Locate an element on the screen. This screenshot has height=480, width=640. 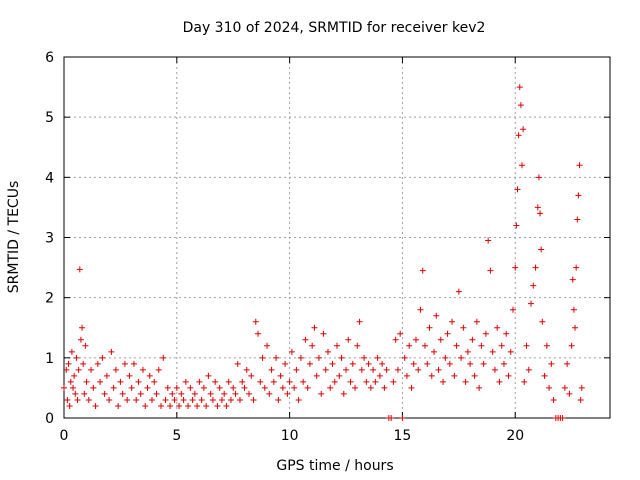
x-tick-label: 15 is located at coordinates (403, 436).